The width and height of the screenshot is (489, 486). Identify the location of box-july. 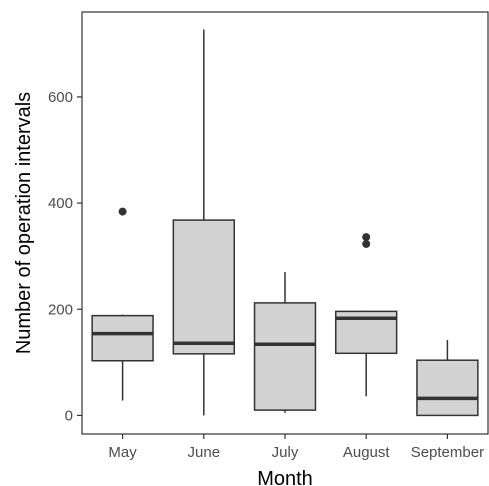
(285, 342).